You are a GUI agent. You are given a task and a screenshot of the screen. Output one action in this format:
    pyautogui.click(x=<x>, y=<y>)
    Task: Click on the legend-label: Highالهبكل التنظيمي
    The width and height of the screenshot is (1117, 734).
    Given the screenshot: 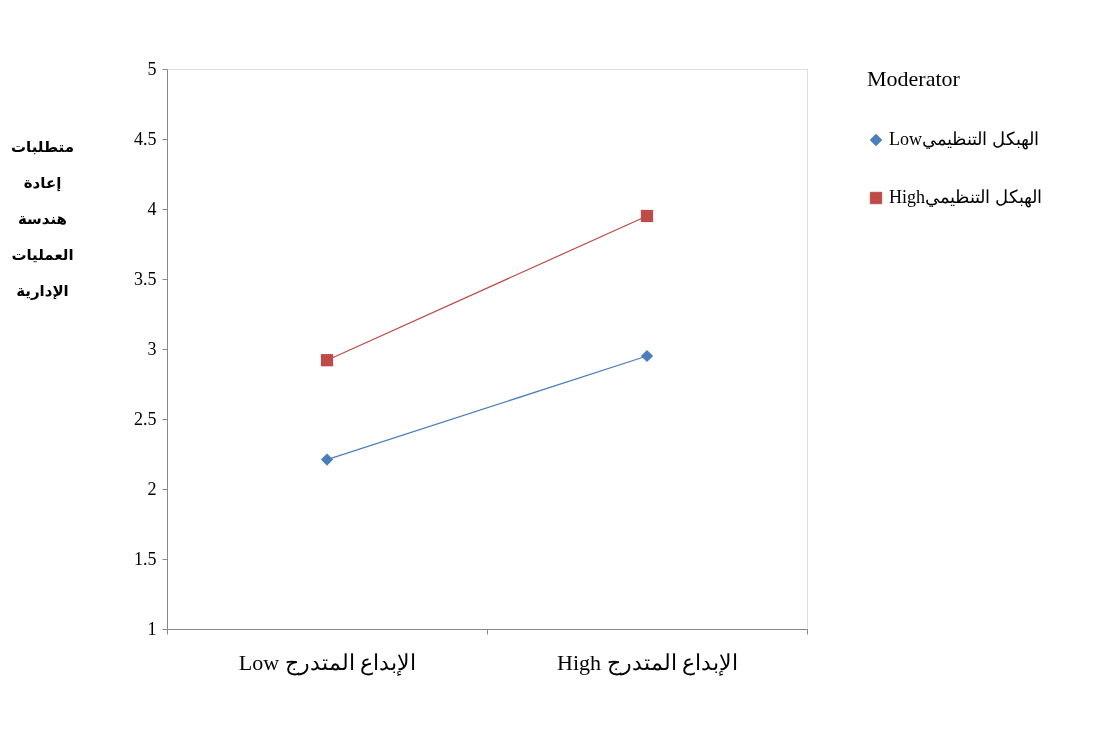 What is the action you would take?
    pyautogui.click(x=965, y=197)
    